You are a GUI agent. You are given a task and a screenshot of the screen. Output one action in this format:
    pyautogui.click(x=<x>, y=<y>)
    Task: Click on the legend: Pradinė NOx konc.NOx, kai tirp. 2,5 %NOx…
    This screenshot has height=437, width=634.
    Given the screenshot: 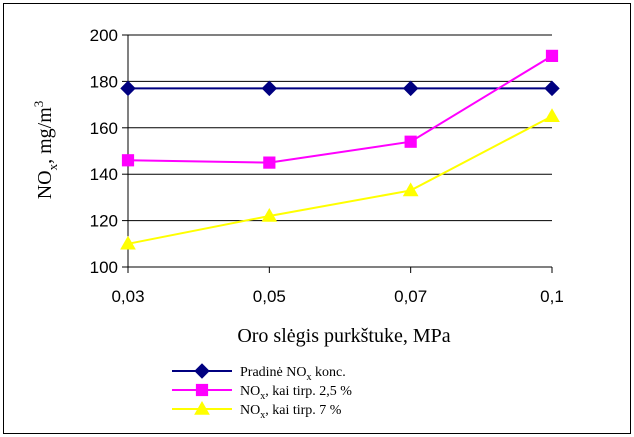 What is the action you would take?
    pyautogui.click(x=262, y=392)
    